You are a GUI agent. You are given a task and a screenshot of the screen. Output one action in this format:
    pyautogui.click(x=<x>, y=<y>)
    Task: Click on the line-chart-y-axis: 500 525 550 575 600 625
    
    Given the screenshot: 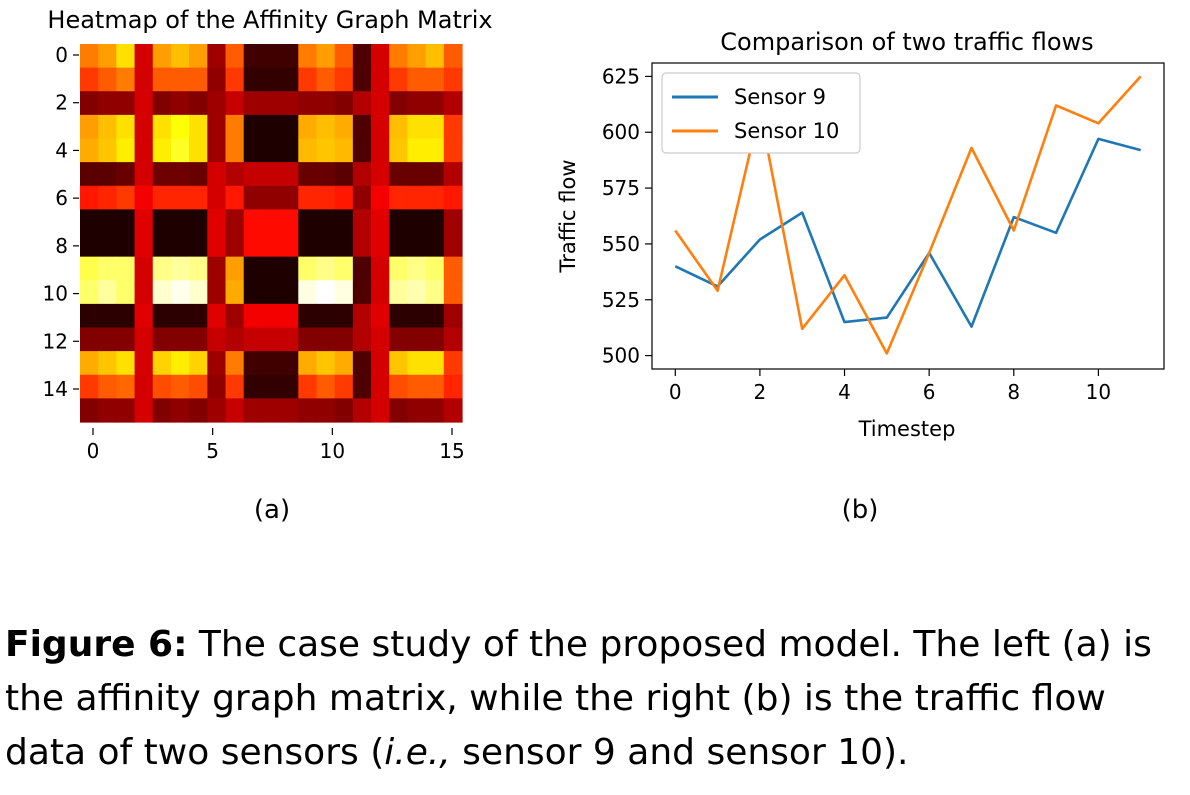 What is the action you would take?
    pyautogui.click(x=627, y=216)
    